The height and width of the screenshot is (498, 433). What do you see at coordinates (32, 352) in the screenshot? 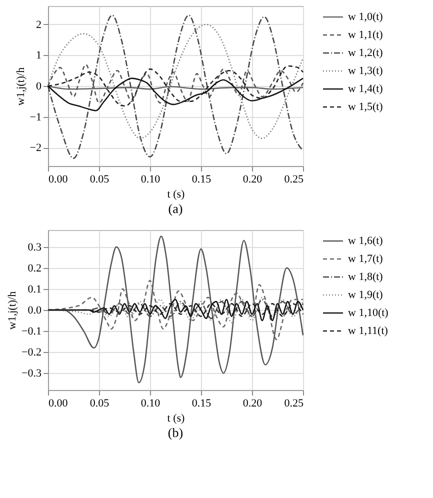
I see `y-tick-label: −0.2` at bounding box center [32, 352].